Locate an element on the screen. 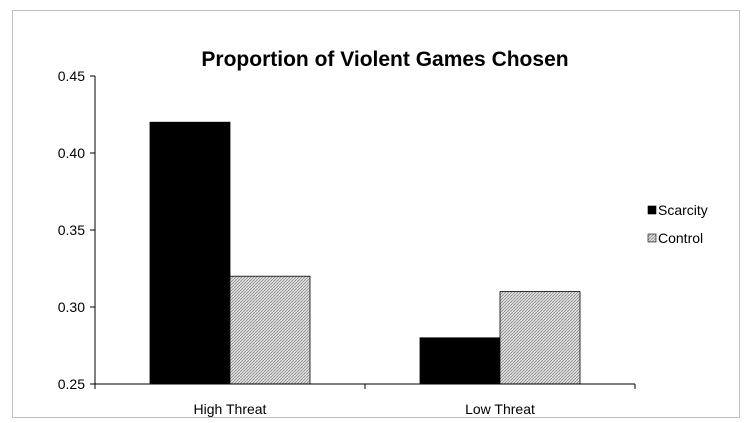  legend-label-control: Control is located at coordinates (680, 238).